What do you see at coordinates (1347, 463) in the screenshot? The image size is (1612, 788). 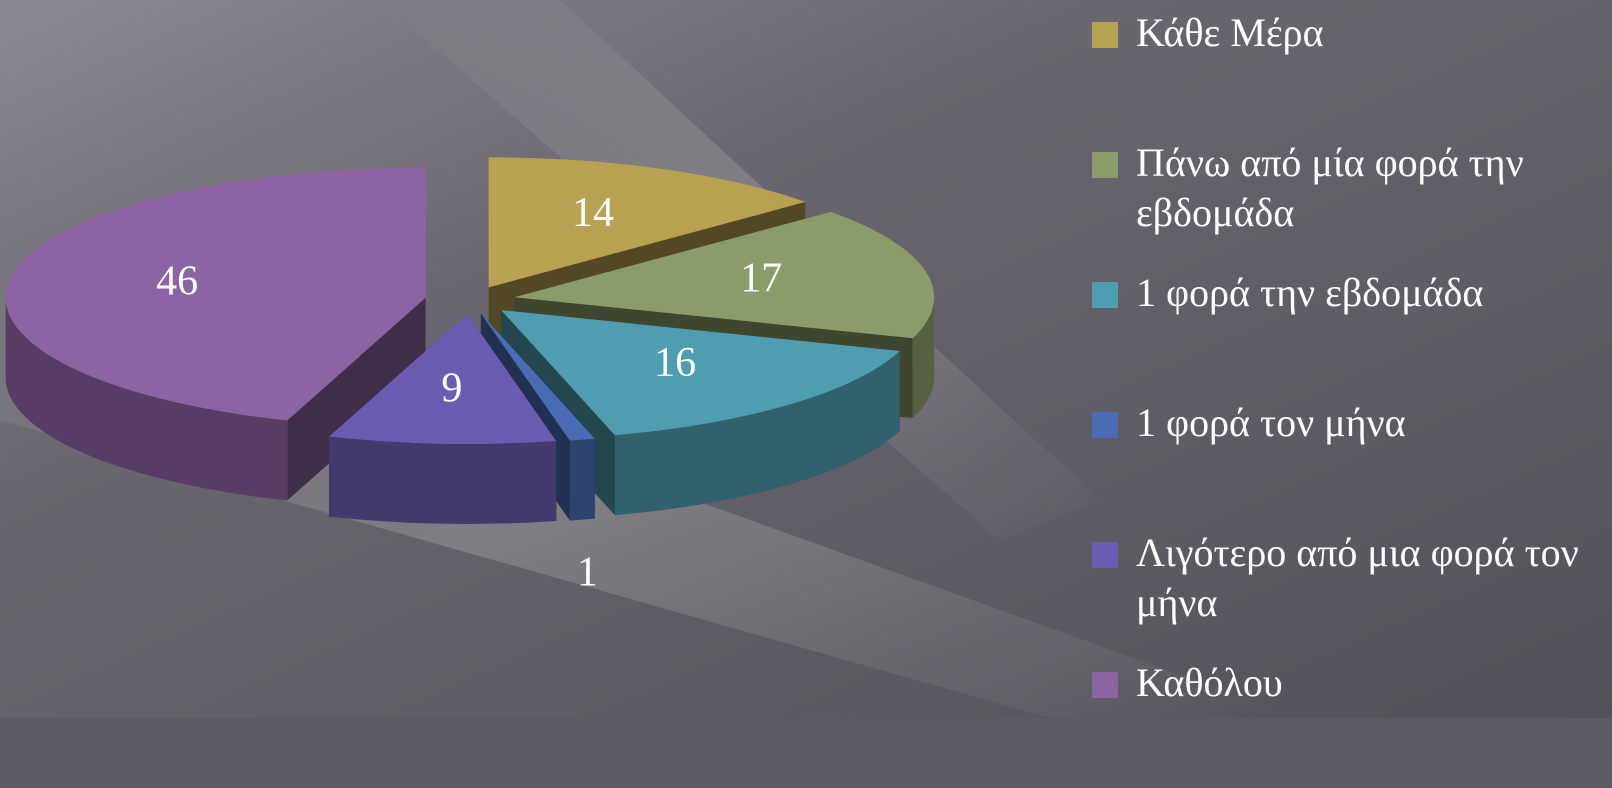 I see `legend-item: 1 φορά τον μήνα` at bounding box center [1347, 463].